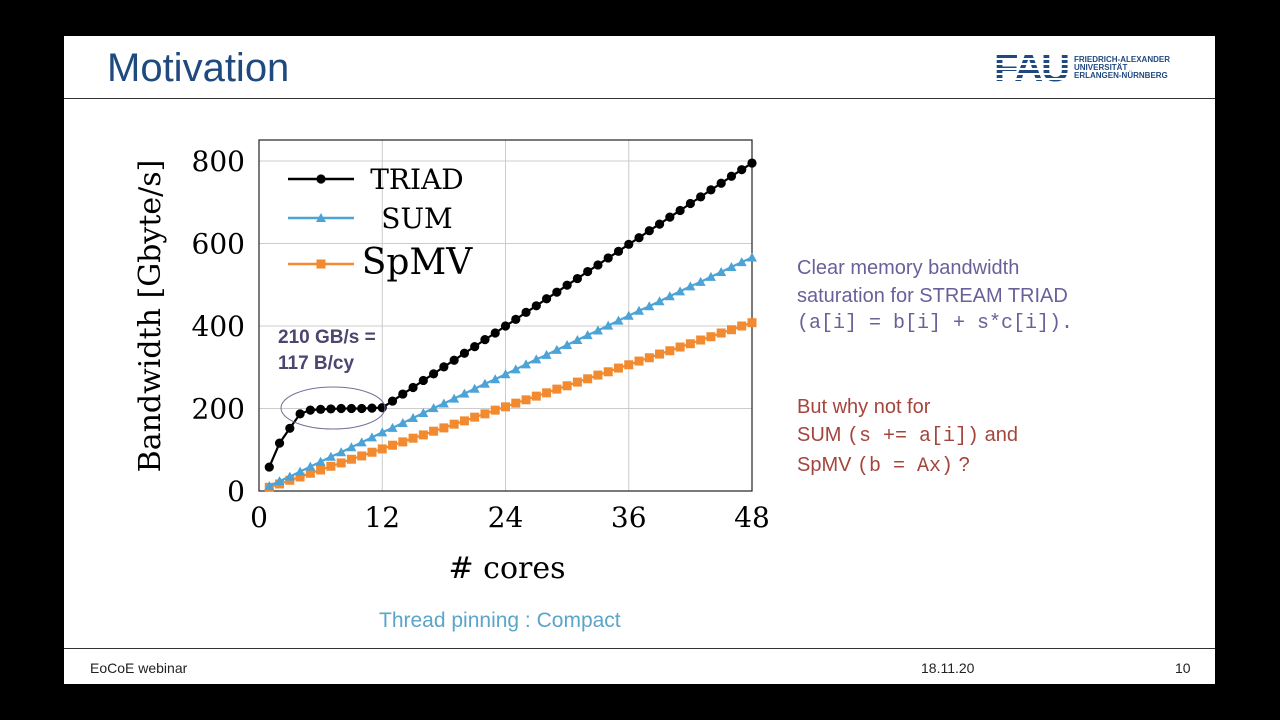 Image resolution: width=1280 pixels, height=720 pixels. Describe the element at coordinates (1101, 67) in the screenshot. I see `logo-line: UNIVERSITÄT` at that location.